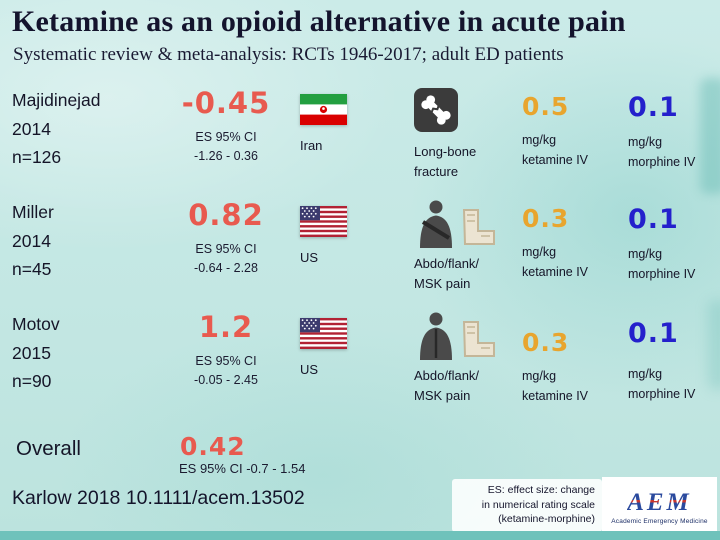 This screenshot has height=540, width=720. What do you see at coordinates (311, 145) in the screenshot?
I see `country-label: Iran` at bounding box center [311, 145].